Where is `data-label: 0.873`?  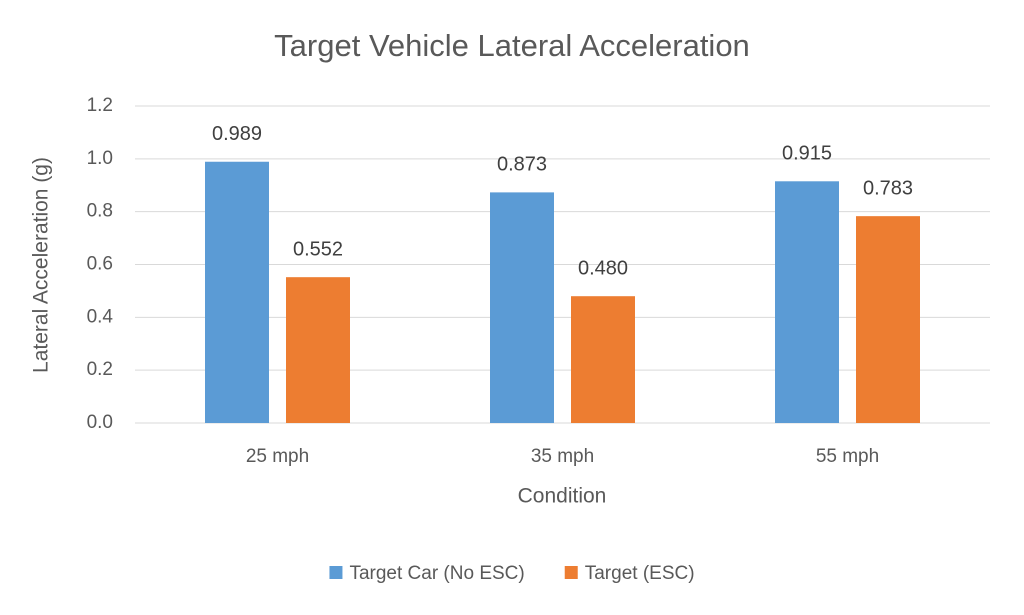
data-label: 0.873 is located at coordinates (522, 165).